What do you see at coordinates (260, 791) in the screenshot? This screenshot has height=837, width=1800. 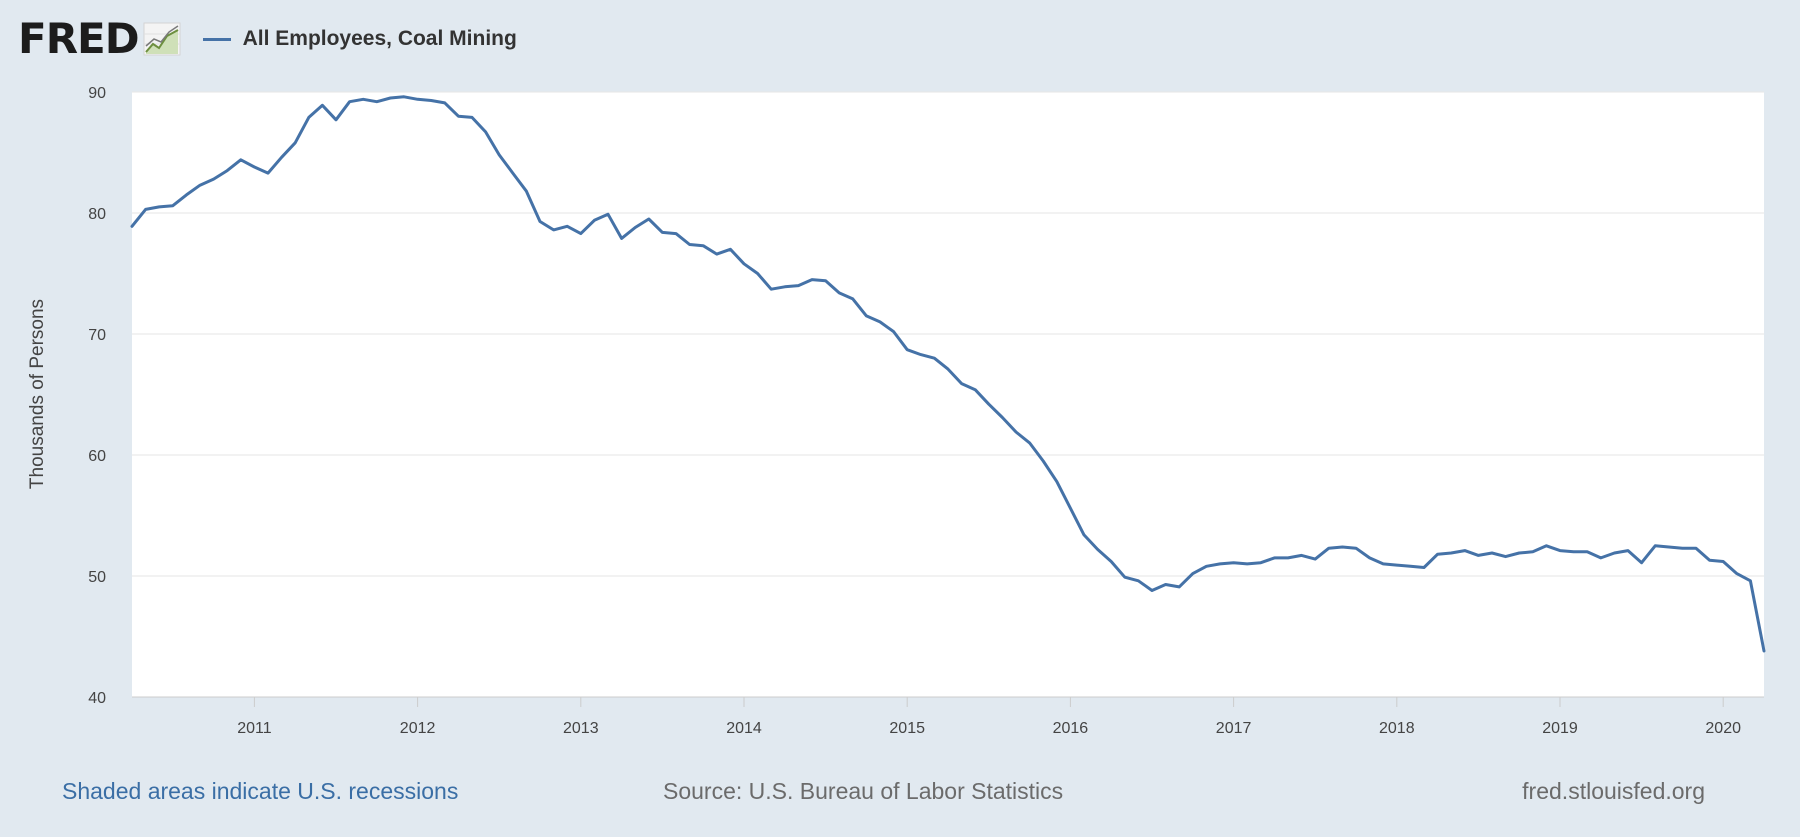 I see `recession-note-link: Shaded areas indicate U.S. recessions` at bounding box center [260, 791].